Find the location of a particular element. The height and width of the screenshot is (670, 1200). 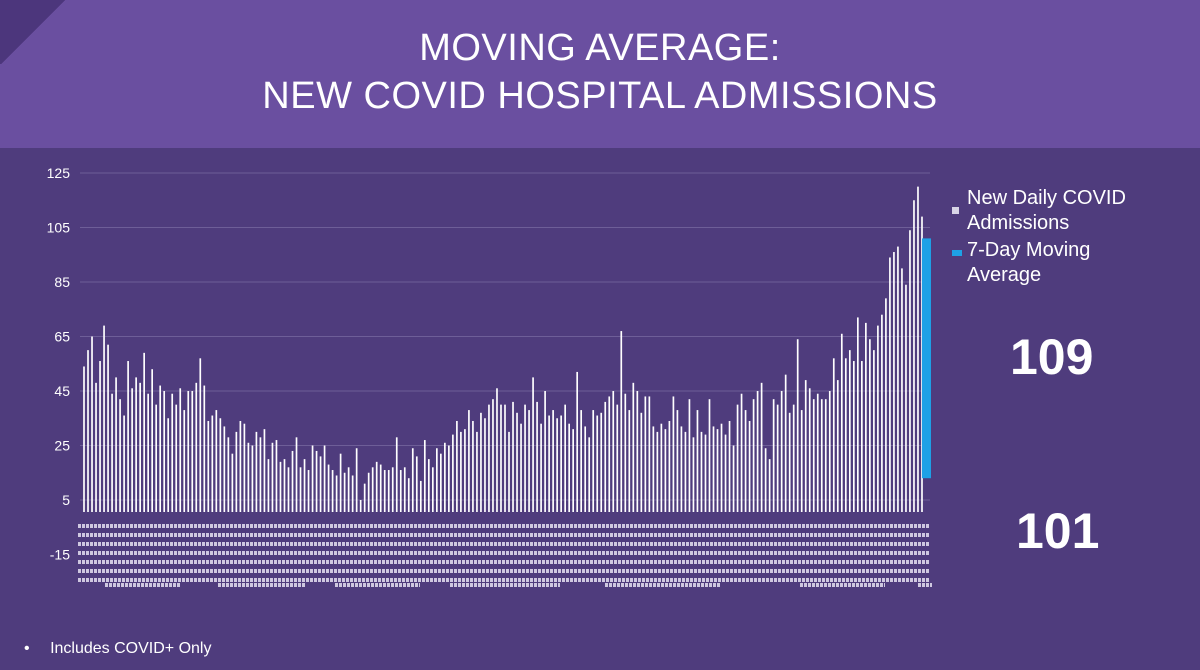

y-tick-label: 5 is located at coordinates (66, 500).